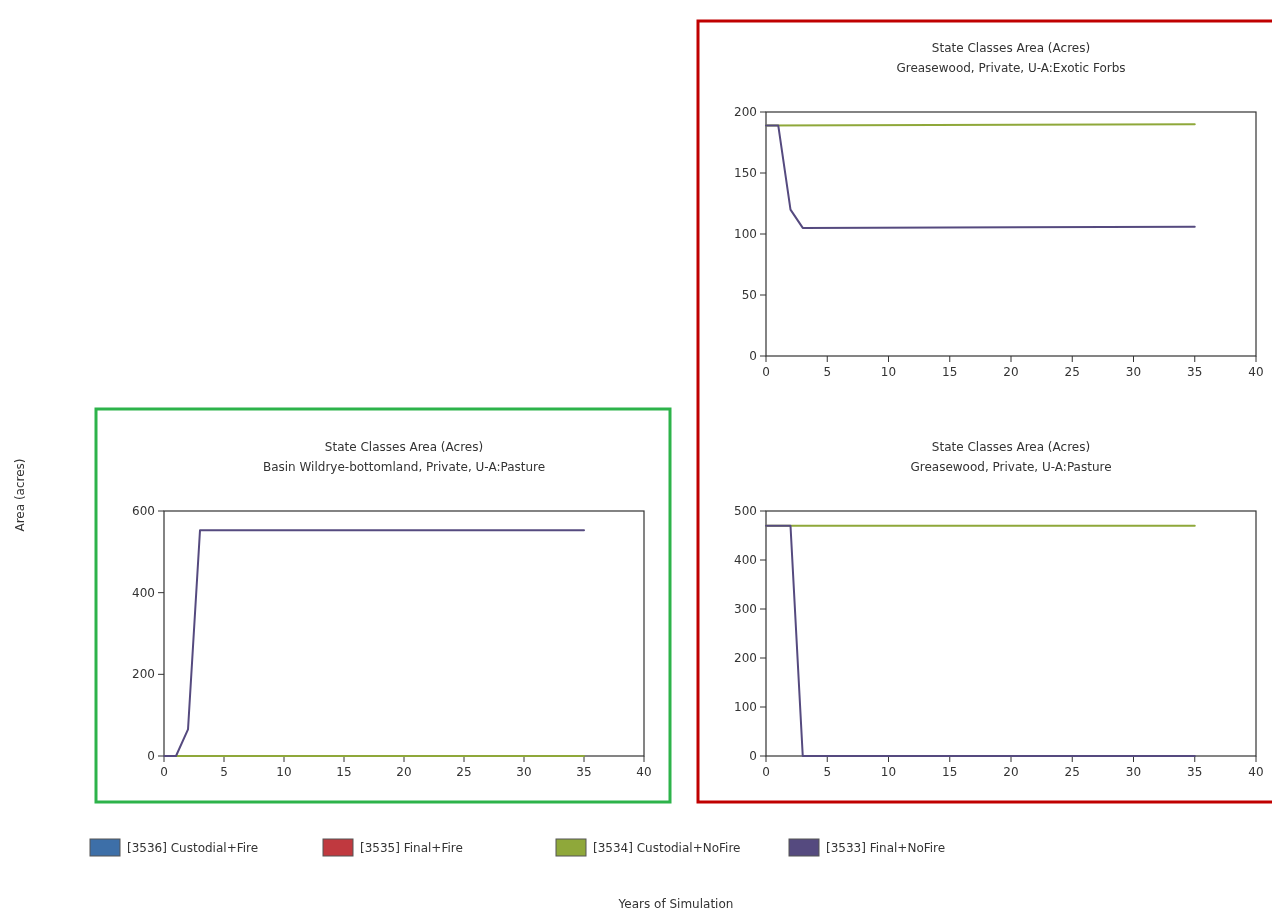  I want to click on y-tick-label: 600, so click(143, 511).